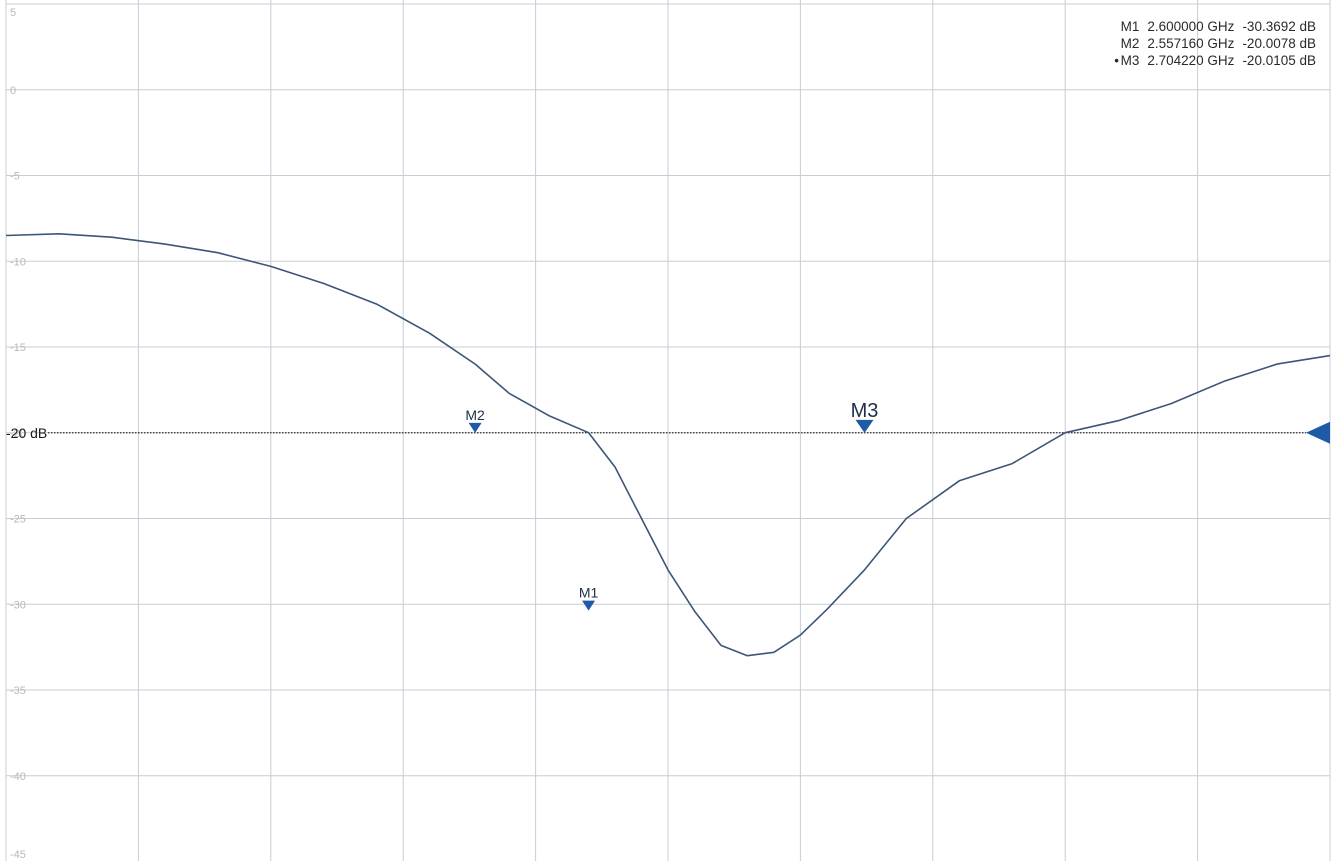 The image size is (1332, 861). I want to click on y-tick-label: -20, so click(18, 434).